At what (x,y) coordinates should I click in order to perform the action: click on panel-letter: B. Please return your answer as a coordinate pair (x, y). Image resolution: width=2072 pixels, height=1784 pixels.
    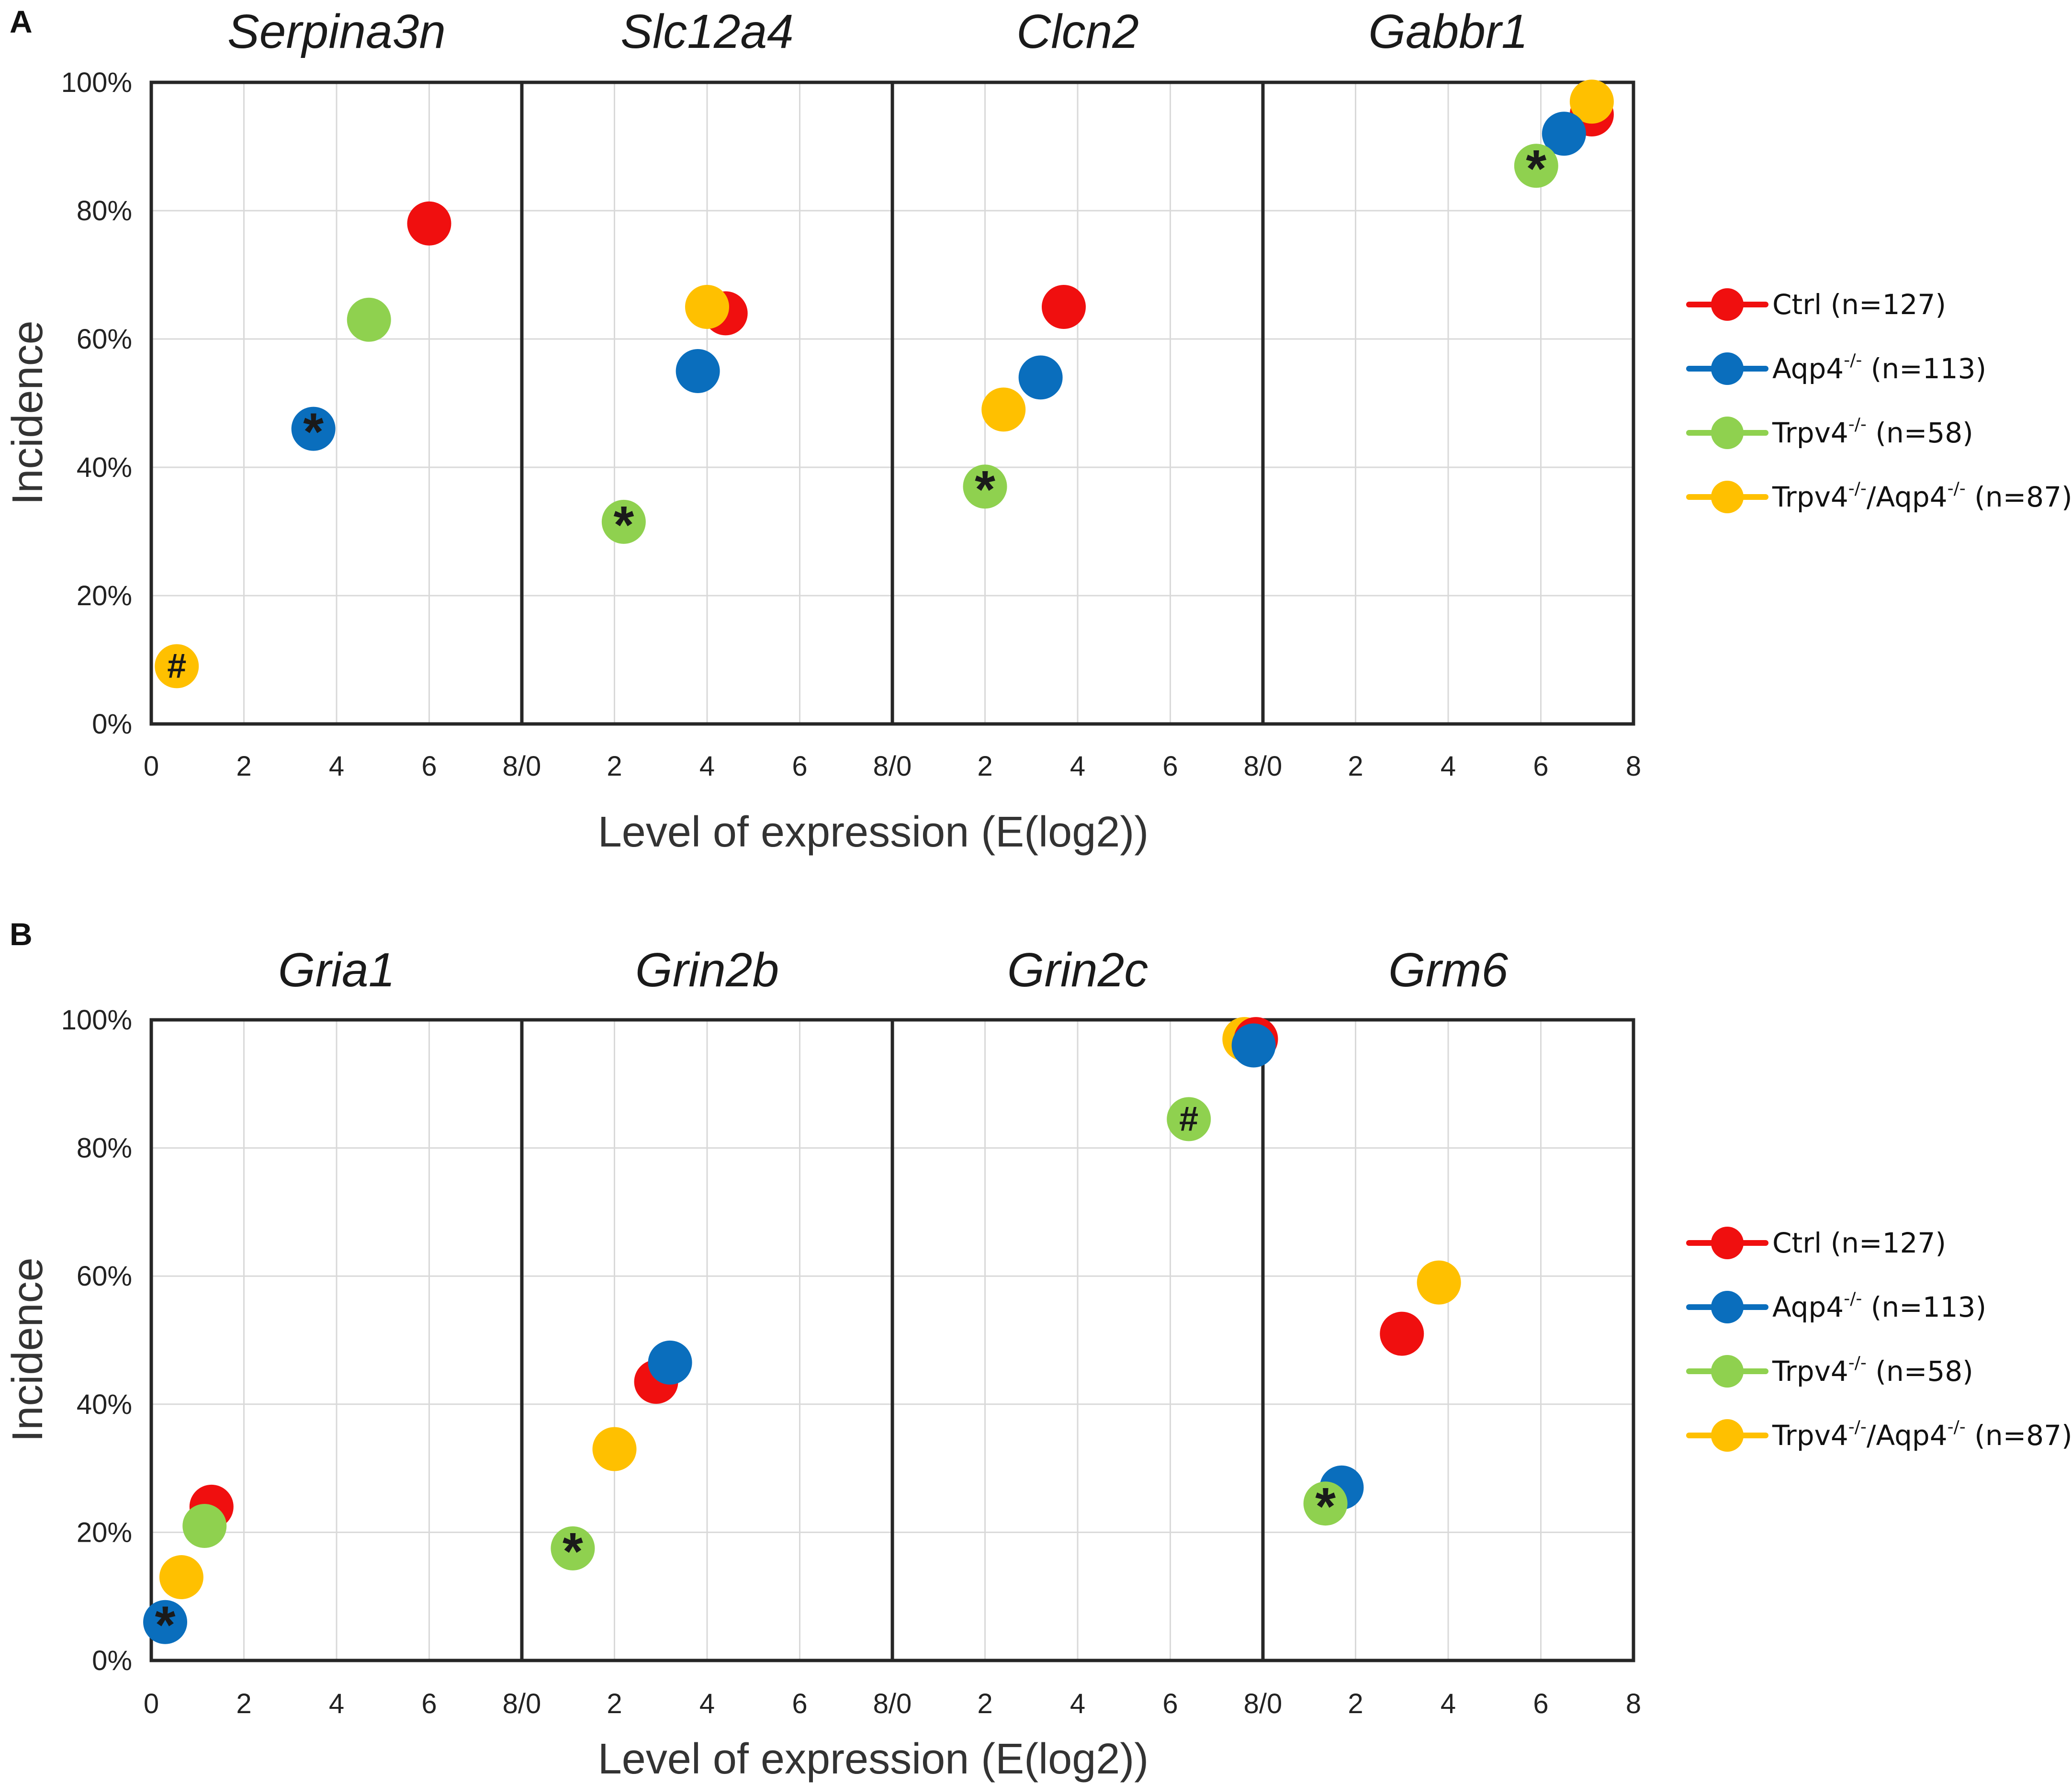
    Looking at the image, I should click on (21, 934).